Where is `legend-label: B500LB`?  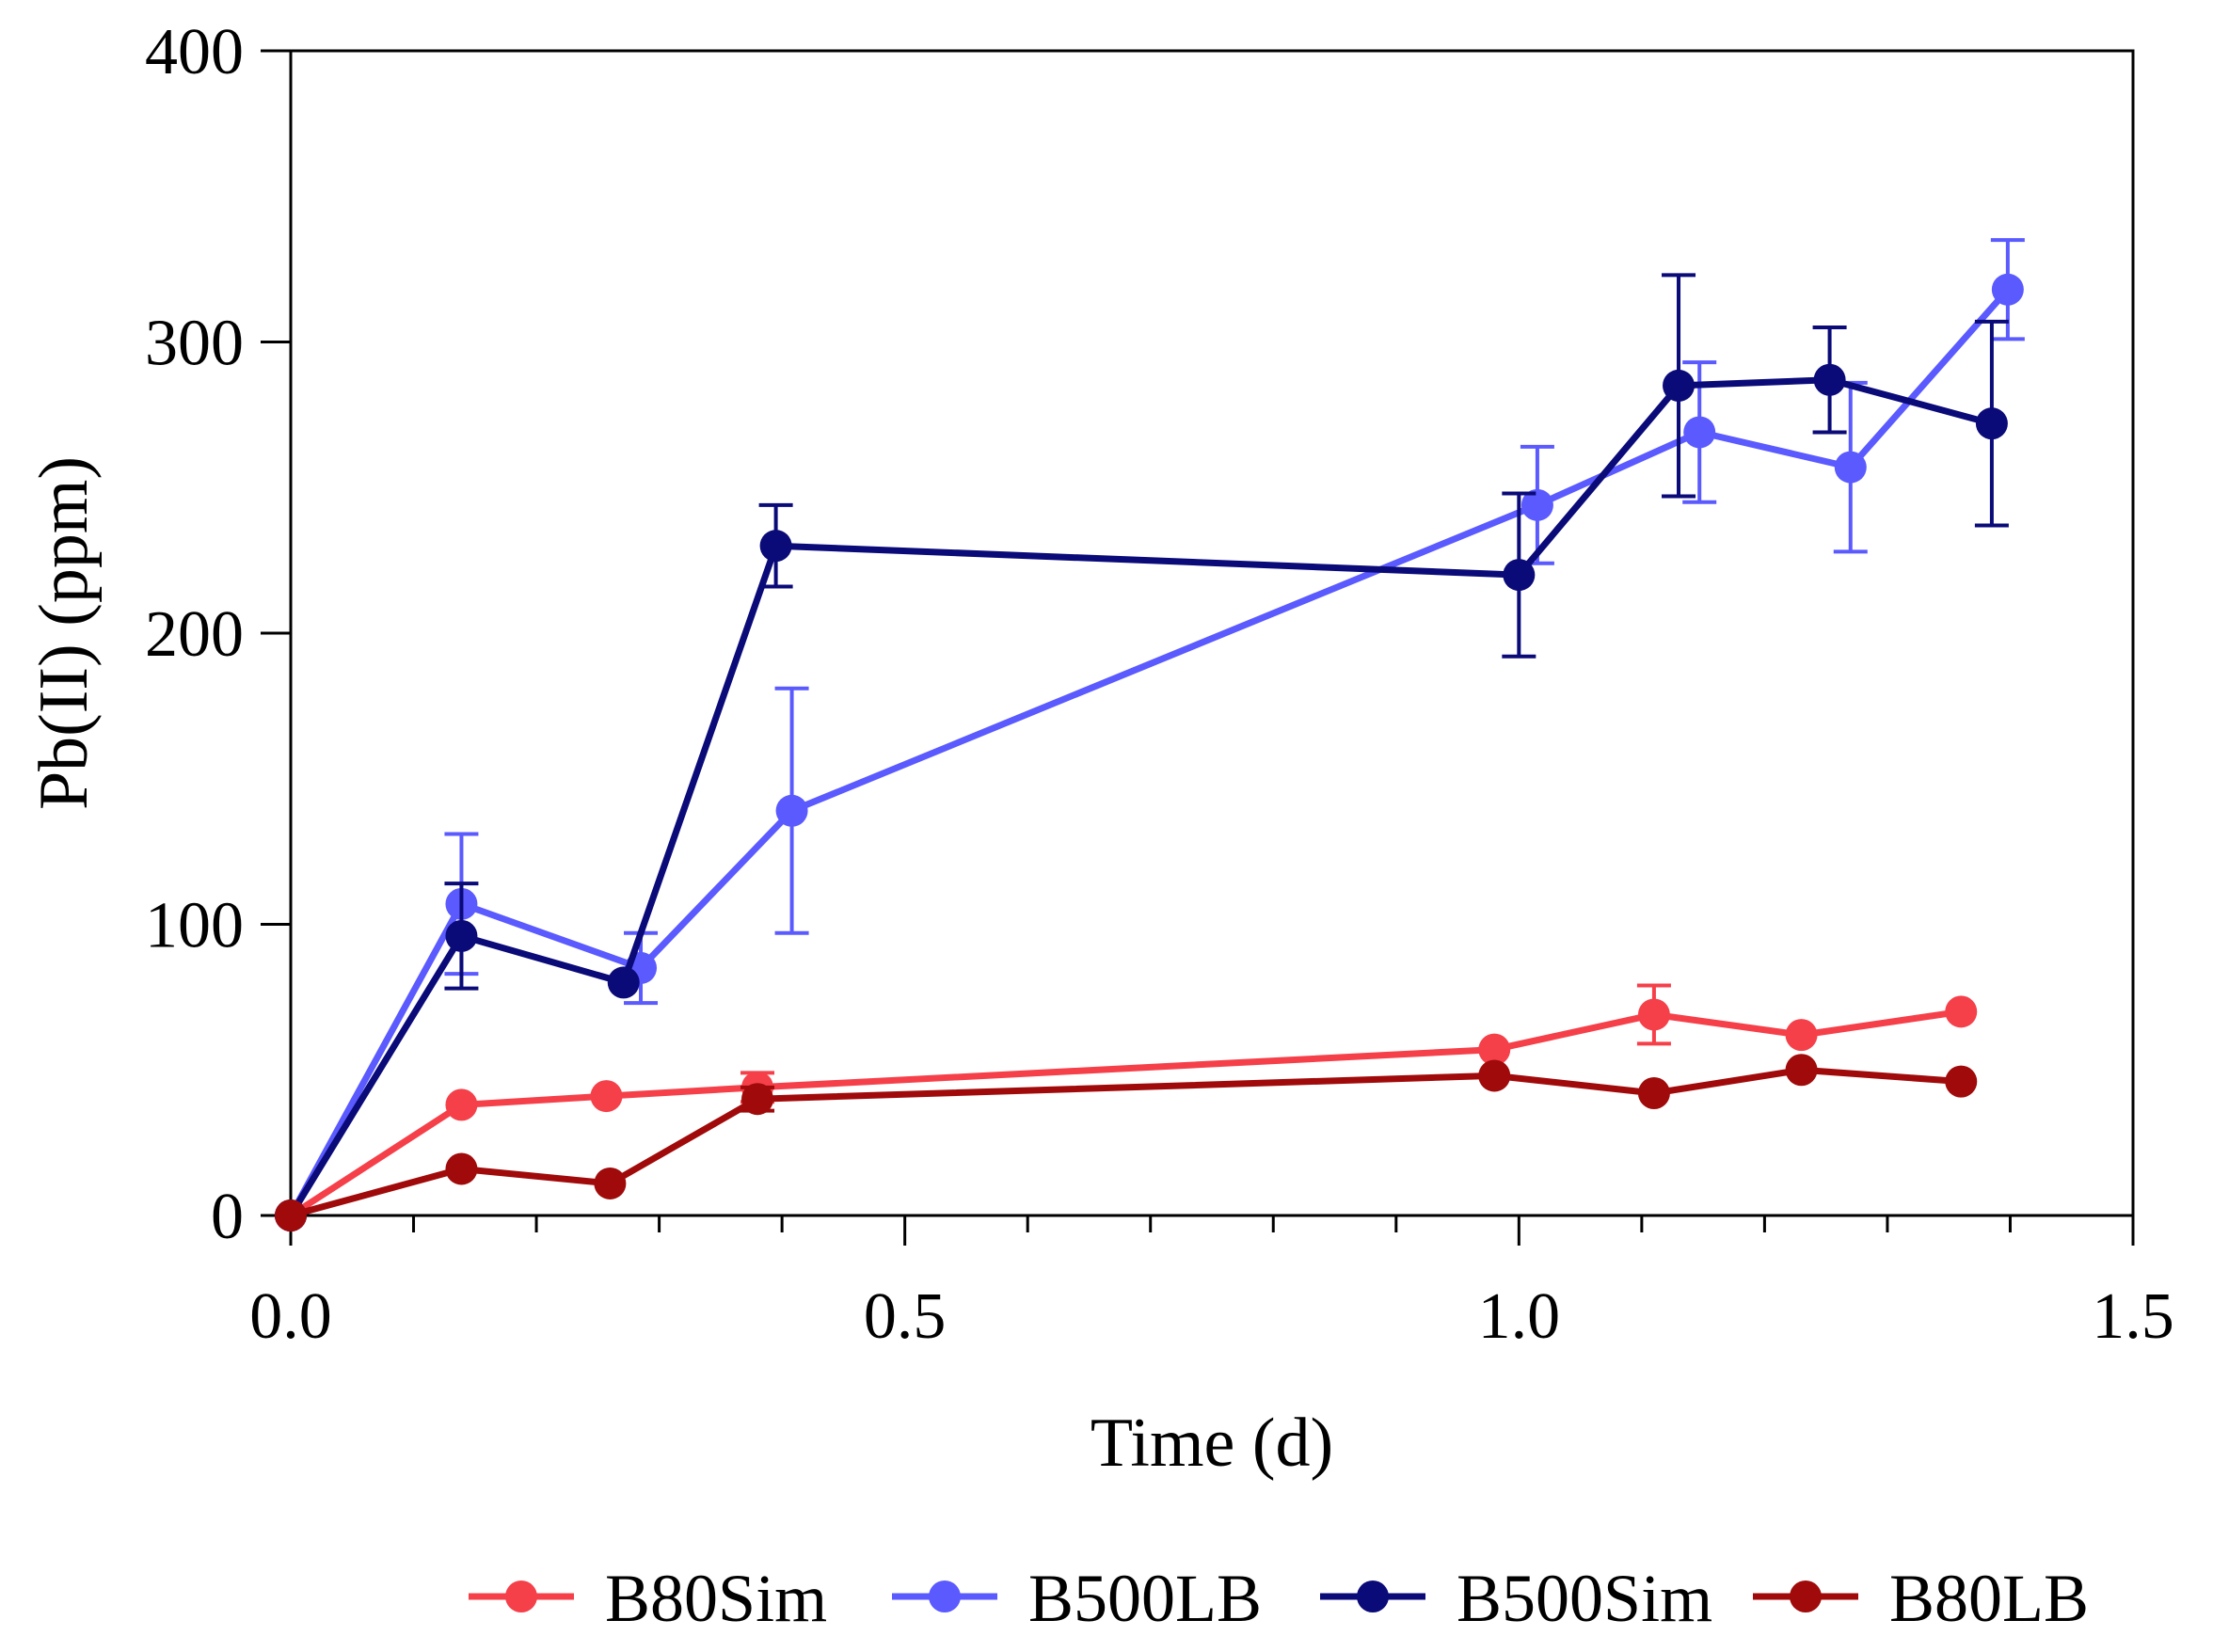 legend-label: B500LB is located at coordinates (1145, 1598).